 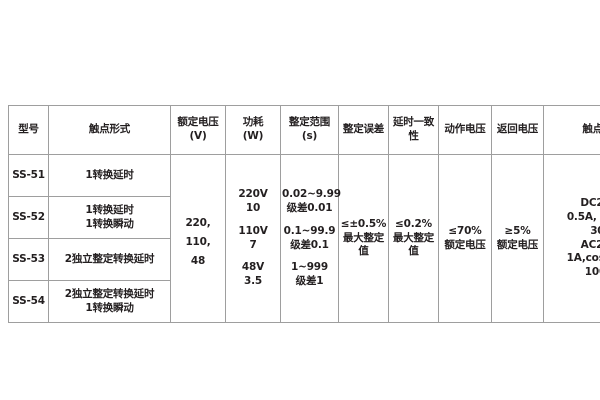 I want to click on header-text: 延时一致, so click(x=413, y=122).